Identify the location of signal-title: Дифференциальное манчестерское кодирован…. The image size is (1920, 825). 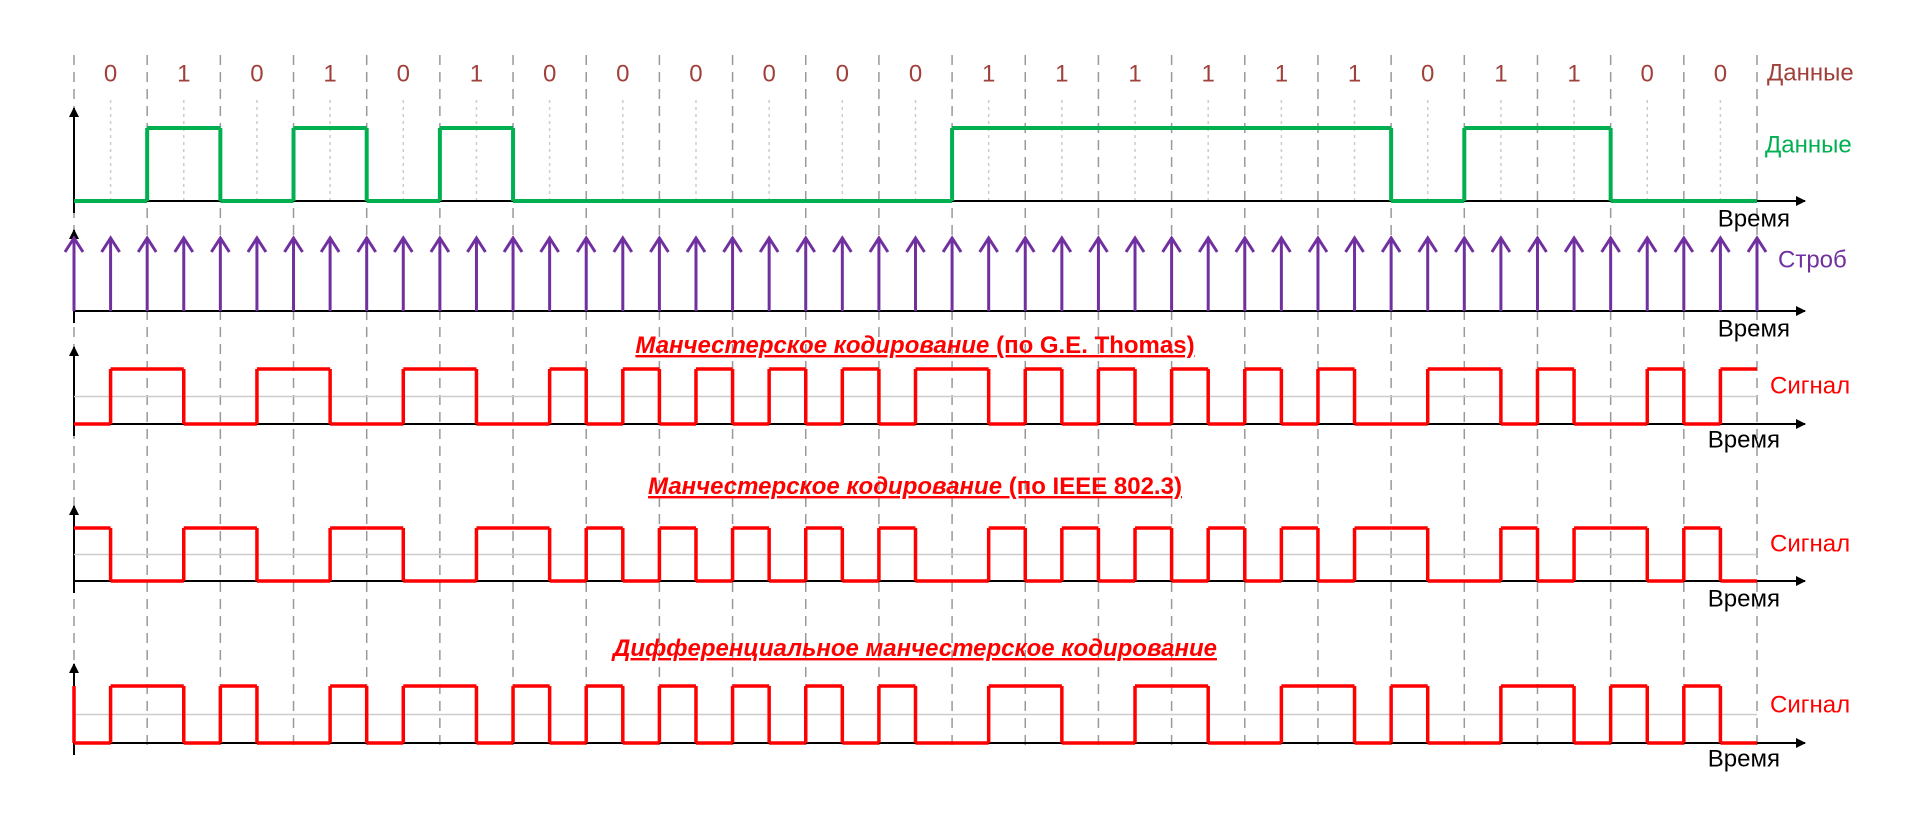
(914, 648).